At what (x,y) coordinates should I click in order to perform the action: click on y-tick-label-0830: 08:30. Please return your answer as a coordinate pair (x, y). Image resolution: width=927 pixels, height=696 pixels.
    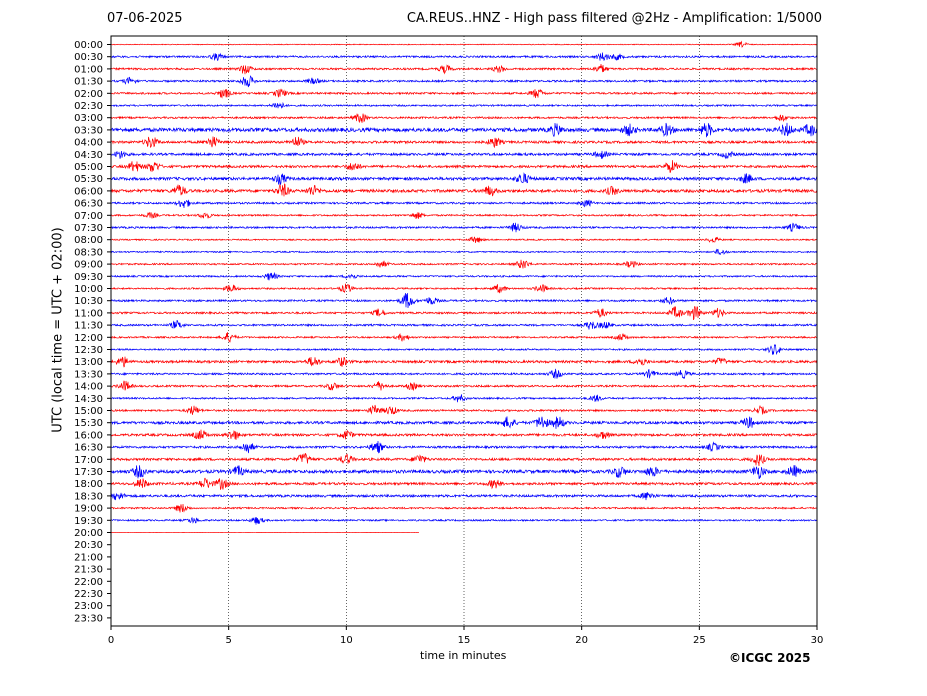
    Looking at the image, I should click on (88, 252).